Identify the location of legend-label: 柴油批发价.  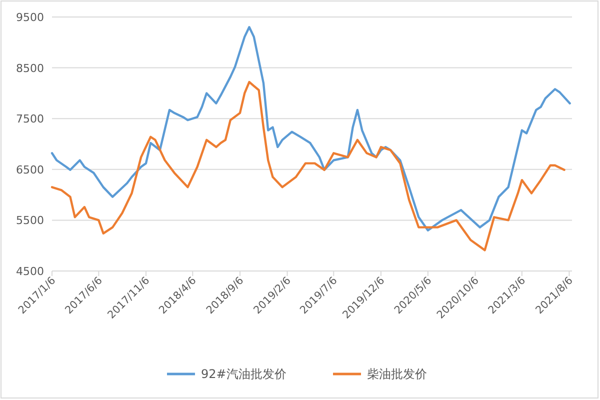
(397, 374).